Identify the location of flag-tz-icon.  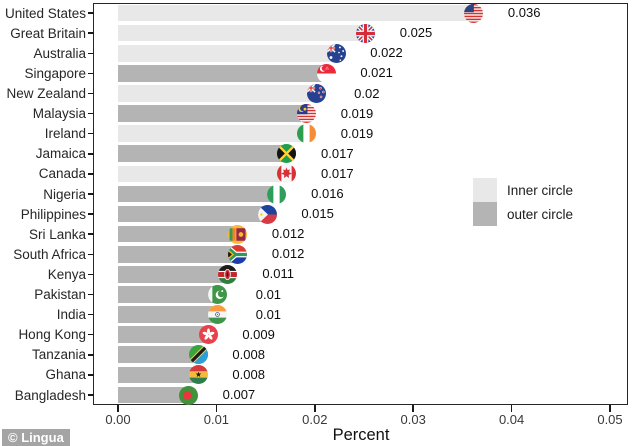
(198, 355).